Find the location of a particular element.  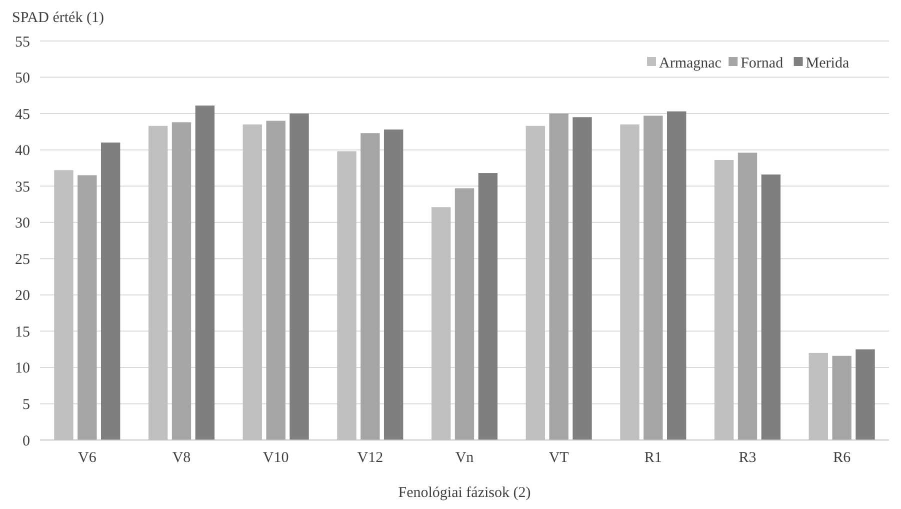

y-tick-label: 20 is located at coordinates (22, 296).